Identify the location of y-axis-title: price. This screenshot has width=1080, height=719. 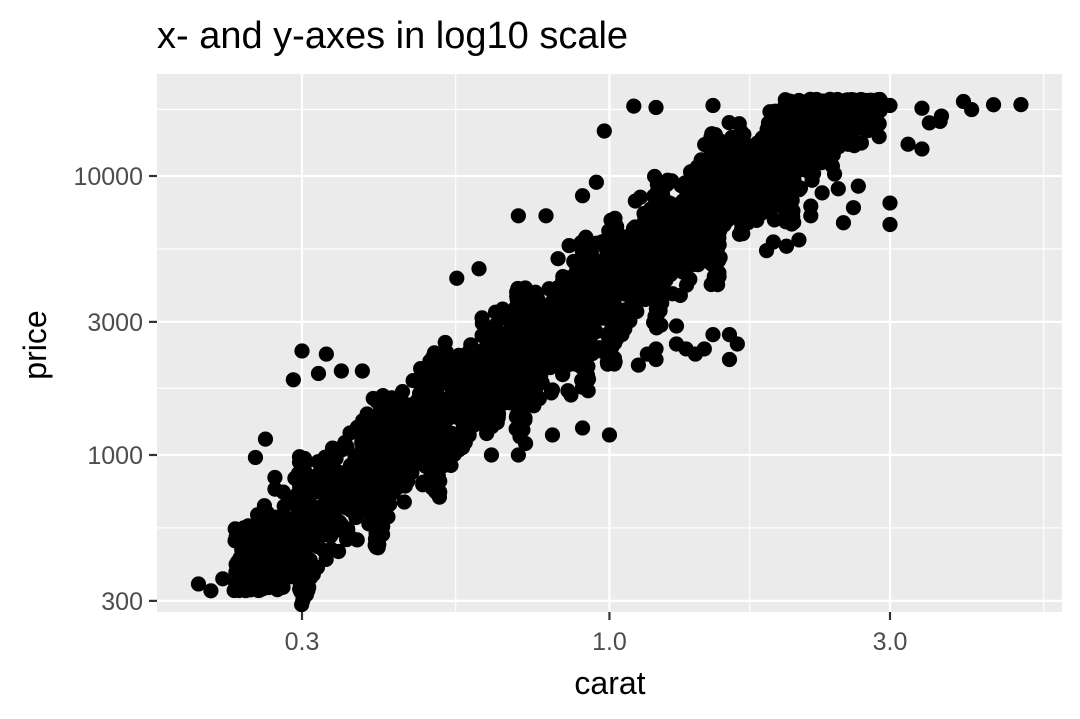
(35, 344).